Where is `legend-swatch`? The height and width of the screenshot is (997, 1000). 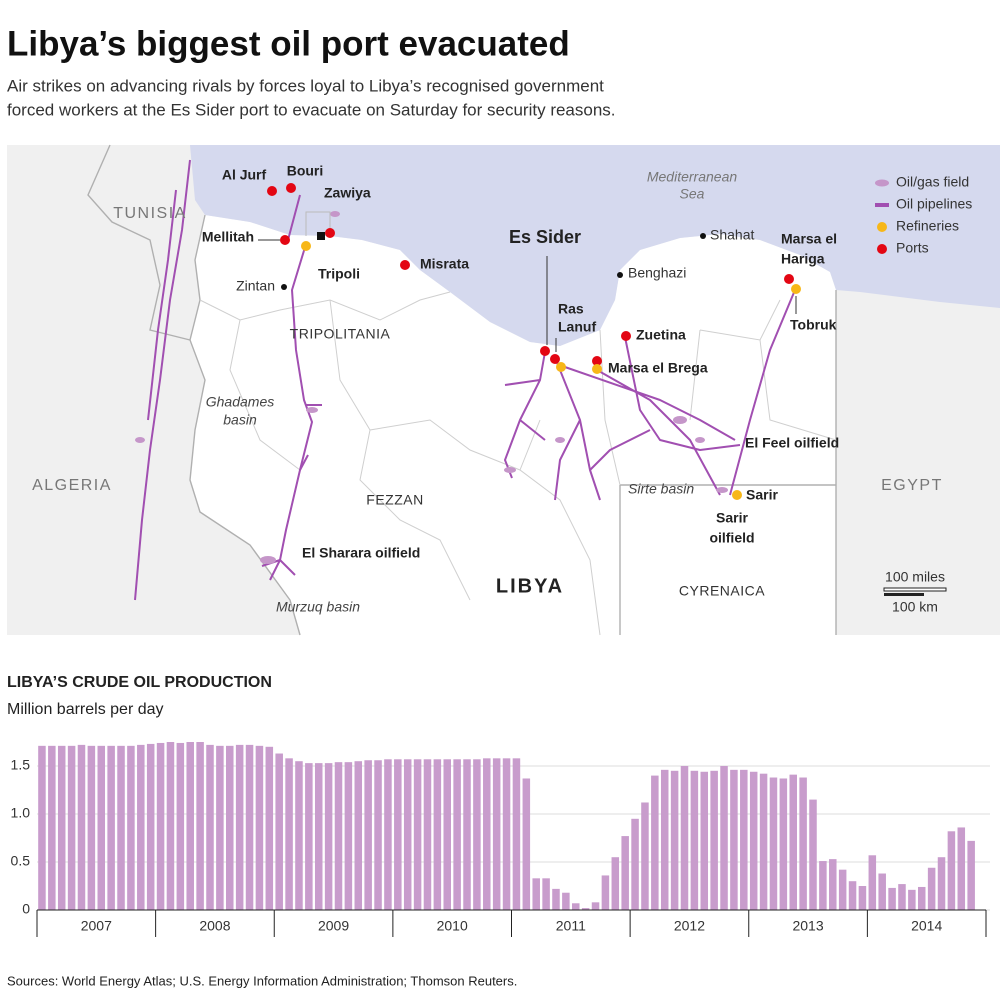
legend-swatch is located at coordinates (882, 249).